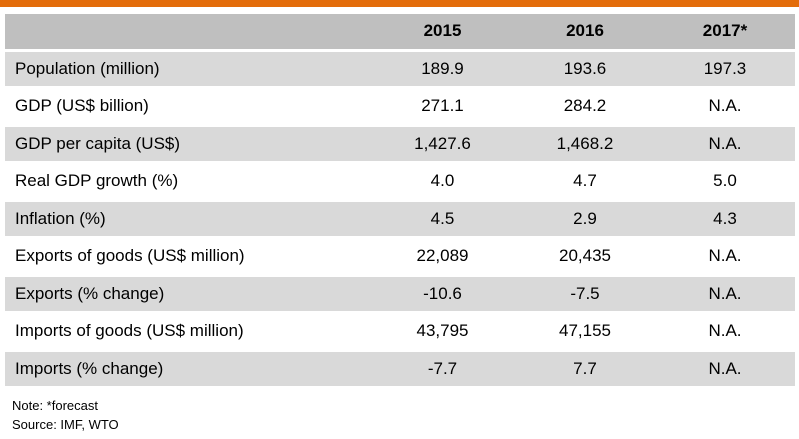  Describe the element at coordinates (442, 143) in the screenshot. I see `cell-2015: 1,427.6` at that location.